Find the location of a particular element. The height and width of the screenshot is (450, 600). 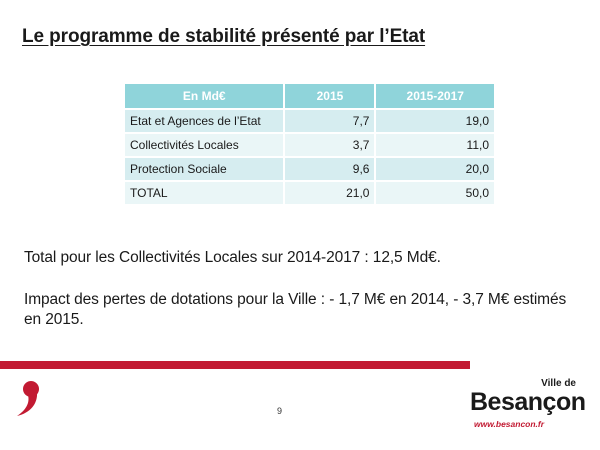

header-2015-2017: 2015-2017 is located at coordinates (435, 96).